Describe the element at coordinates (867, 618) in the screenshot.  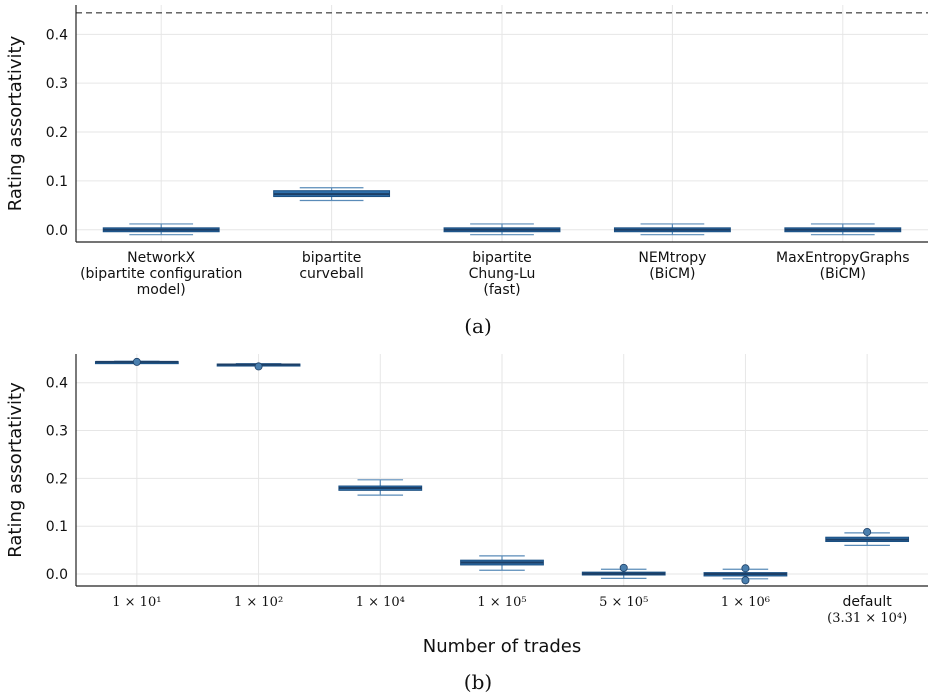
I see `panel-b-category-label: (3.31 × 10⁴)` at that location.